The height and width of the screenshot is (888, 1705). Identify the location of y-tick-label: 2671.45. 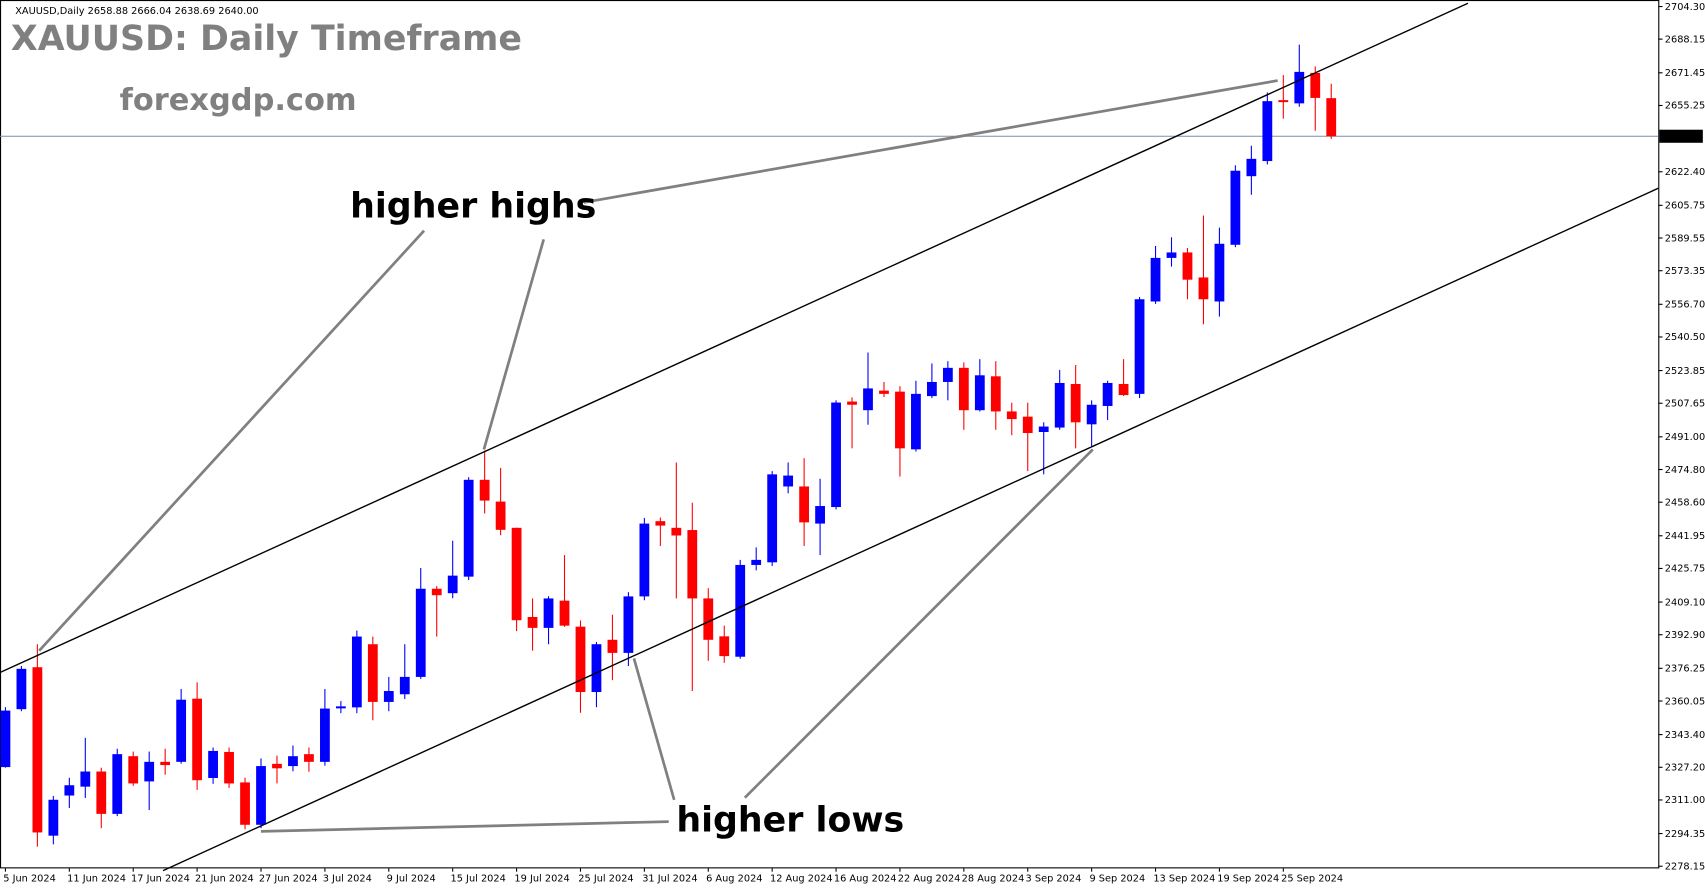
(1685, 73).